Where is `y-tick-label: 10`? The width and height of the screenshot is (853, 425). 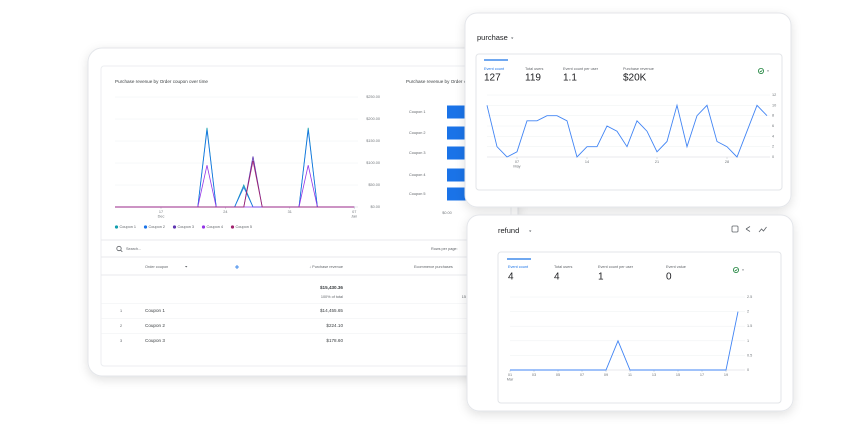 y-tick-label: 10 is located at coordinates (774, 105).